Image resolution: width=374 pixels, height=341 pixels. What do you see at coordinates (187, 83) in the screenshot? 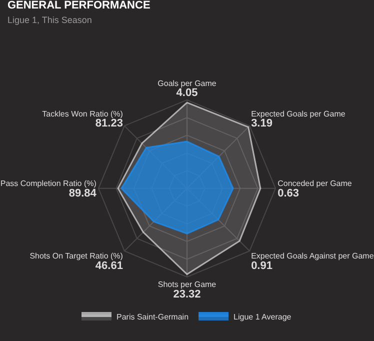
I see `spoke-label: Goals per Game` at bounding box center [187, 83].